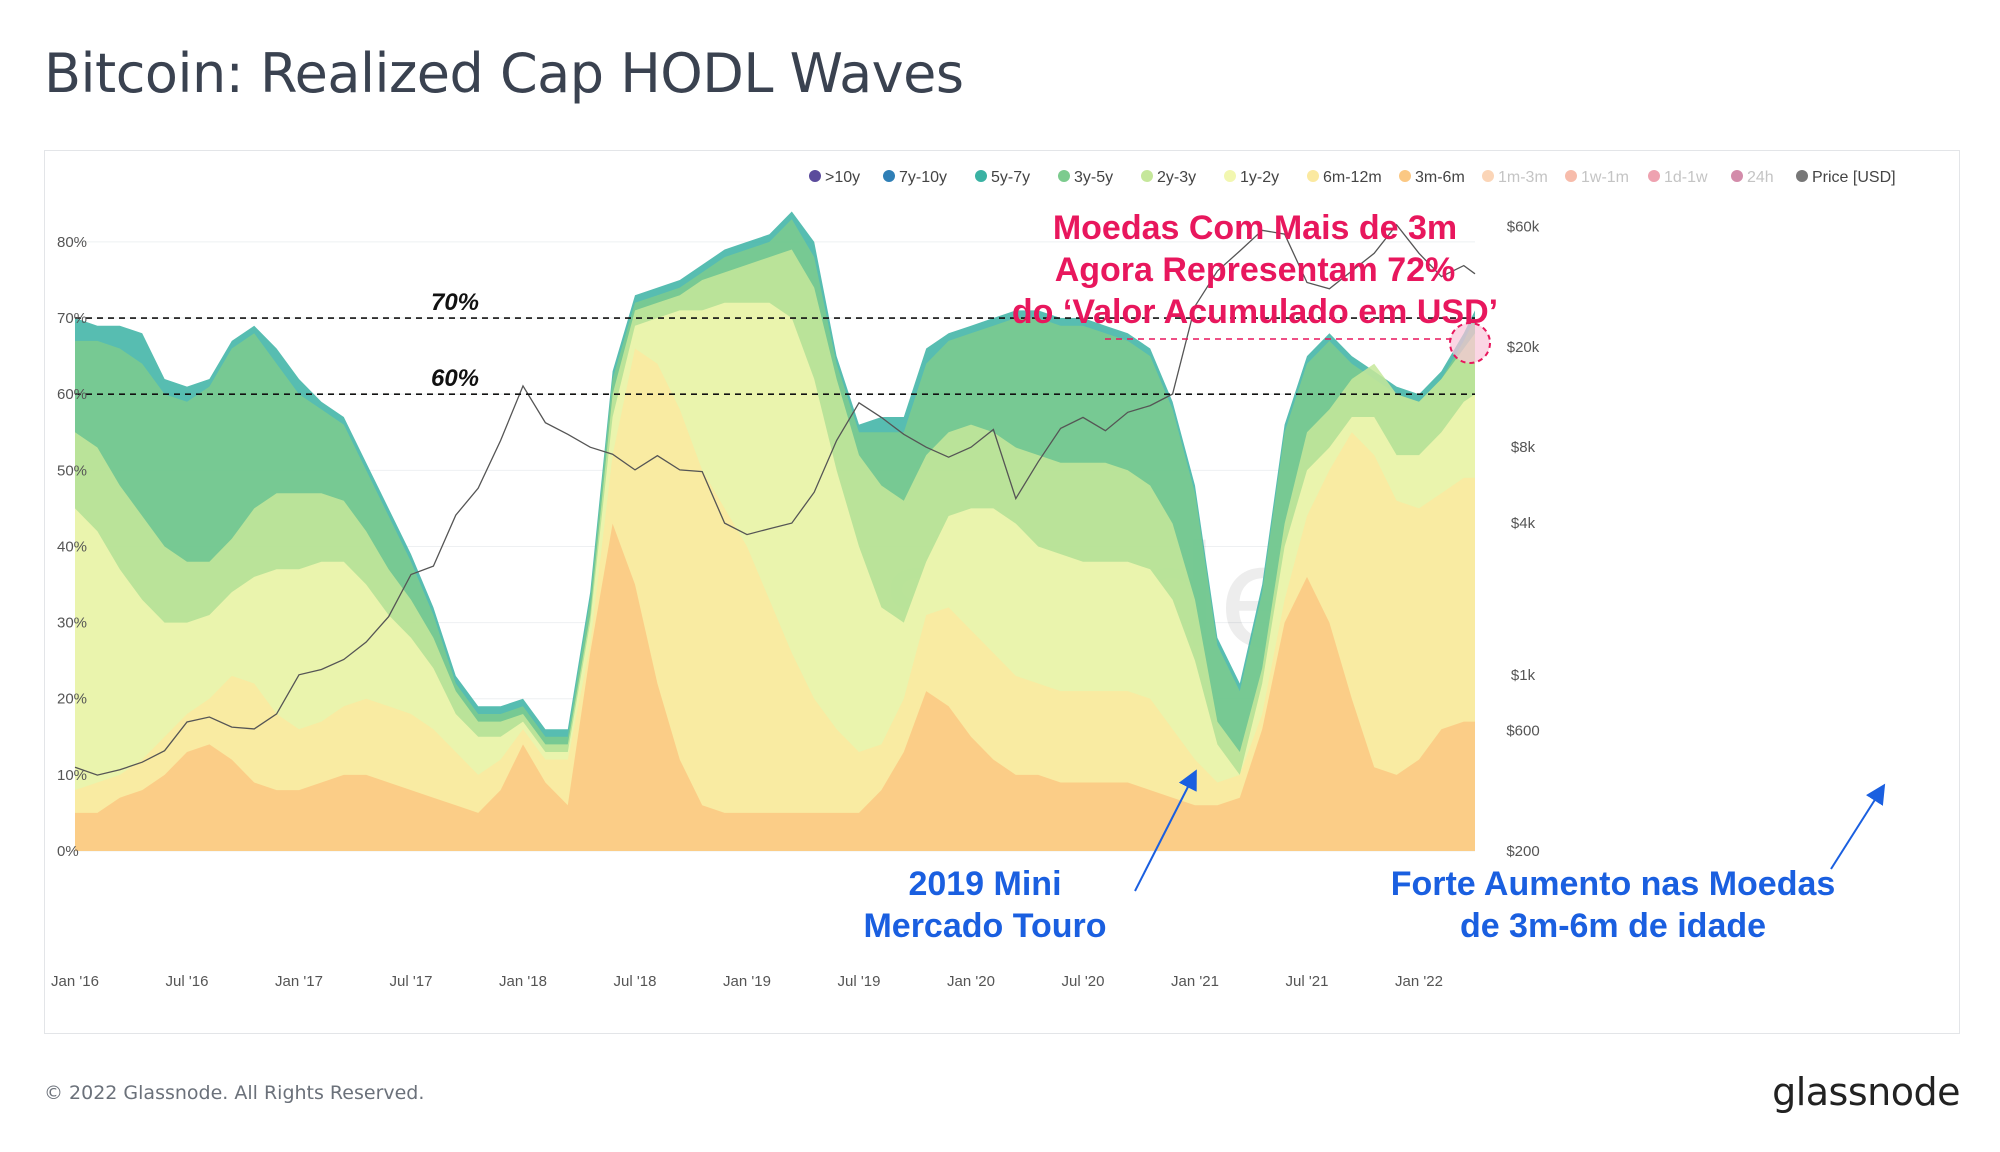 The image size is (2000, 1152). I want to click on legend-label: 1m-3m, so click(1523, 177).